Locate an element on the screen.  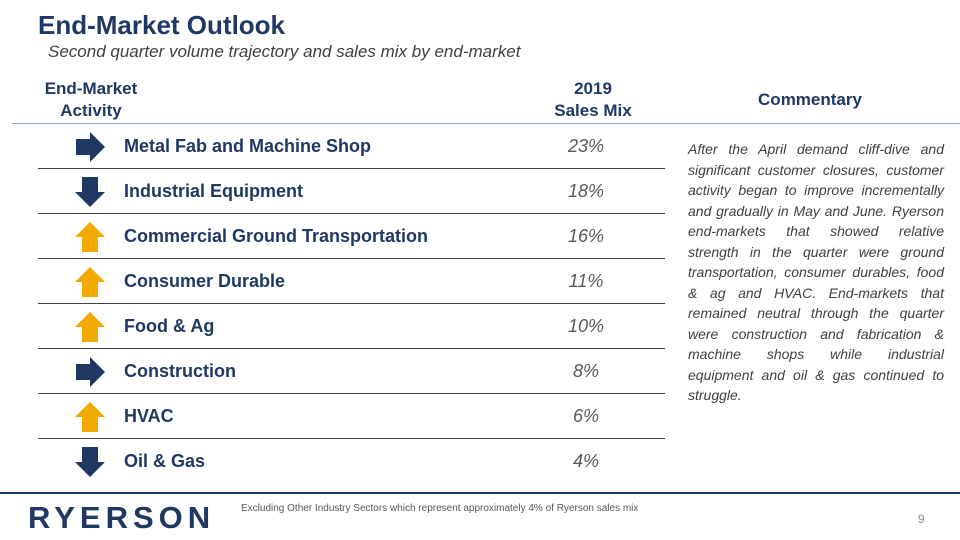
end-market-name: HVAC is located at coordinates (149, 416).